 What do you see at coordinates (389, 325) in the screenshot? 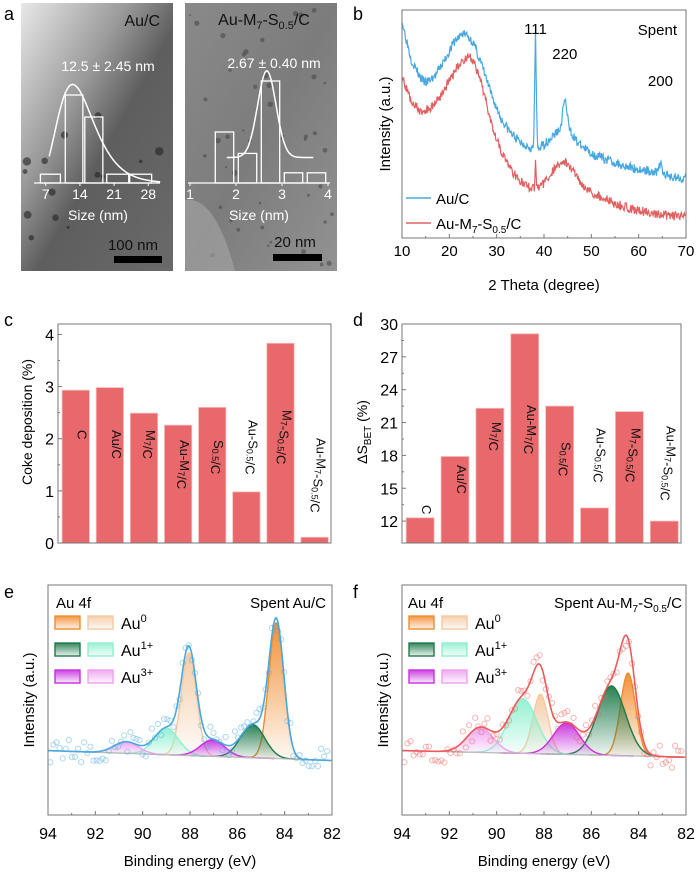
I see `y-tick-label: 30` at bounding box center [389, 325].